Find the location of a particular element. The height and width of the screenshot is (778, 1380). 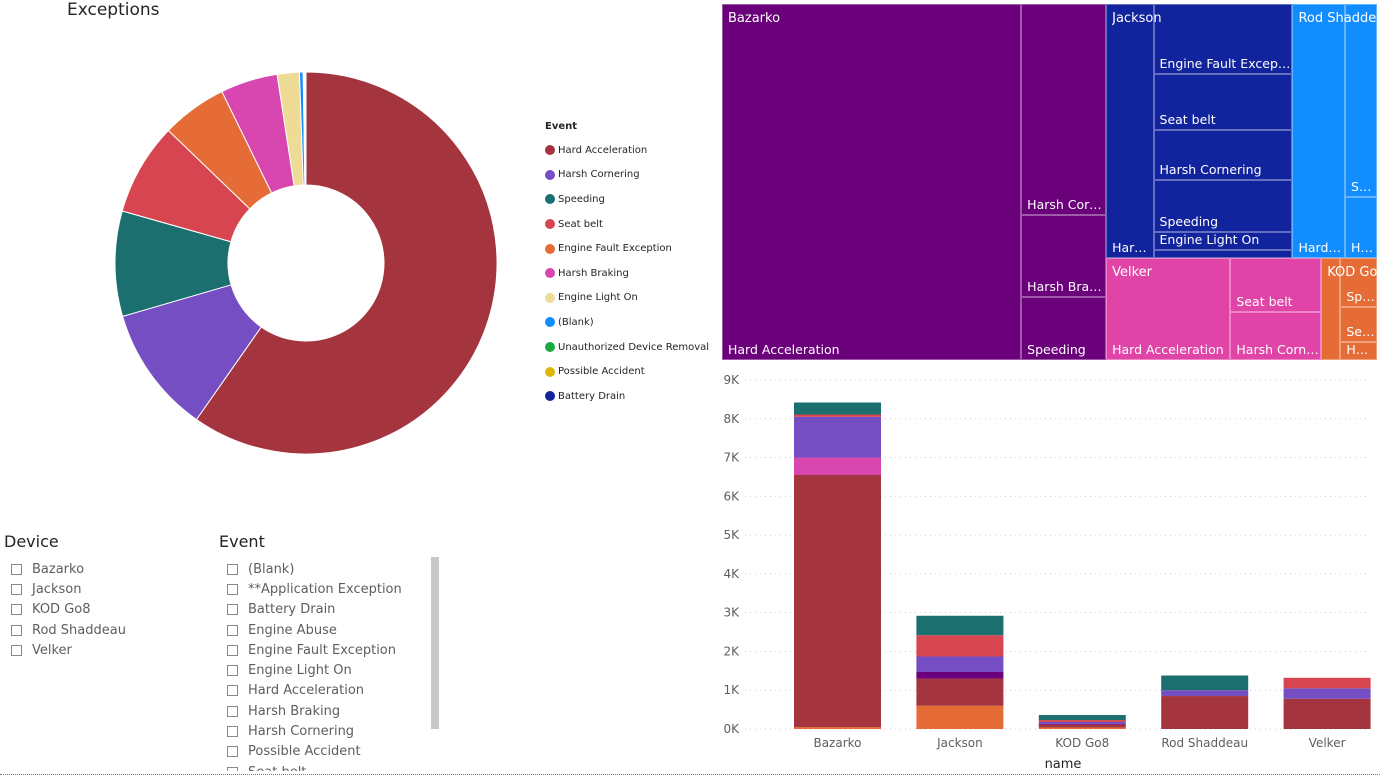

treemap-tile-jackson-hard-acceleration: Hard Acceleration is located at coordinates (1130, 131).